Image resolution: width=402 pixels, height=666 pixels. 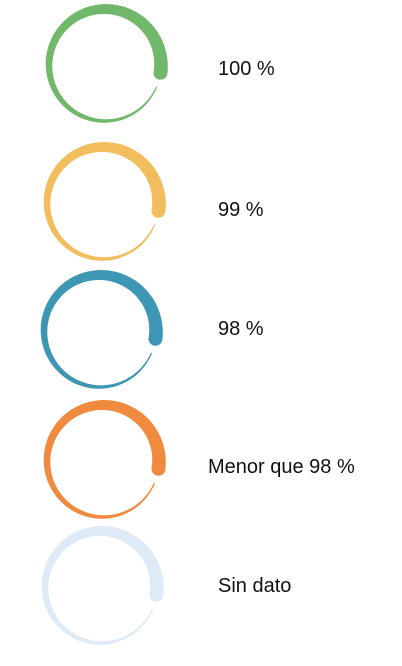 I want to click on legend-label: 98 %, so click(x=241, y=329).